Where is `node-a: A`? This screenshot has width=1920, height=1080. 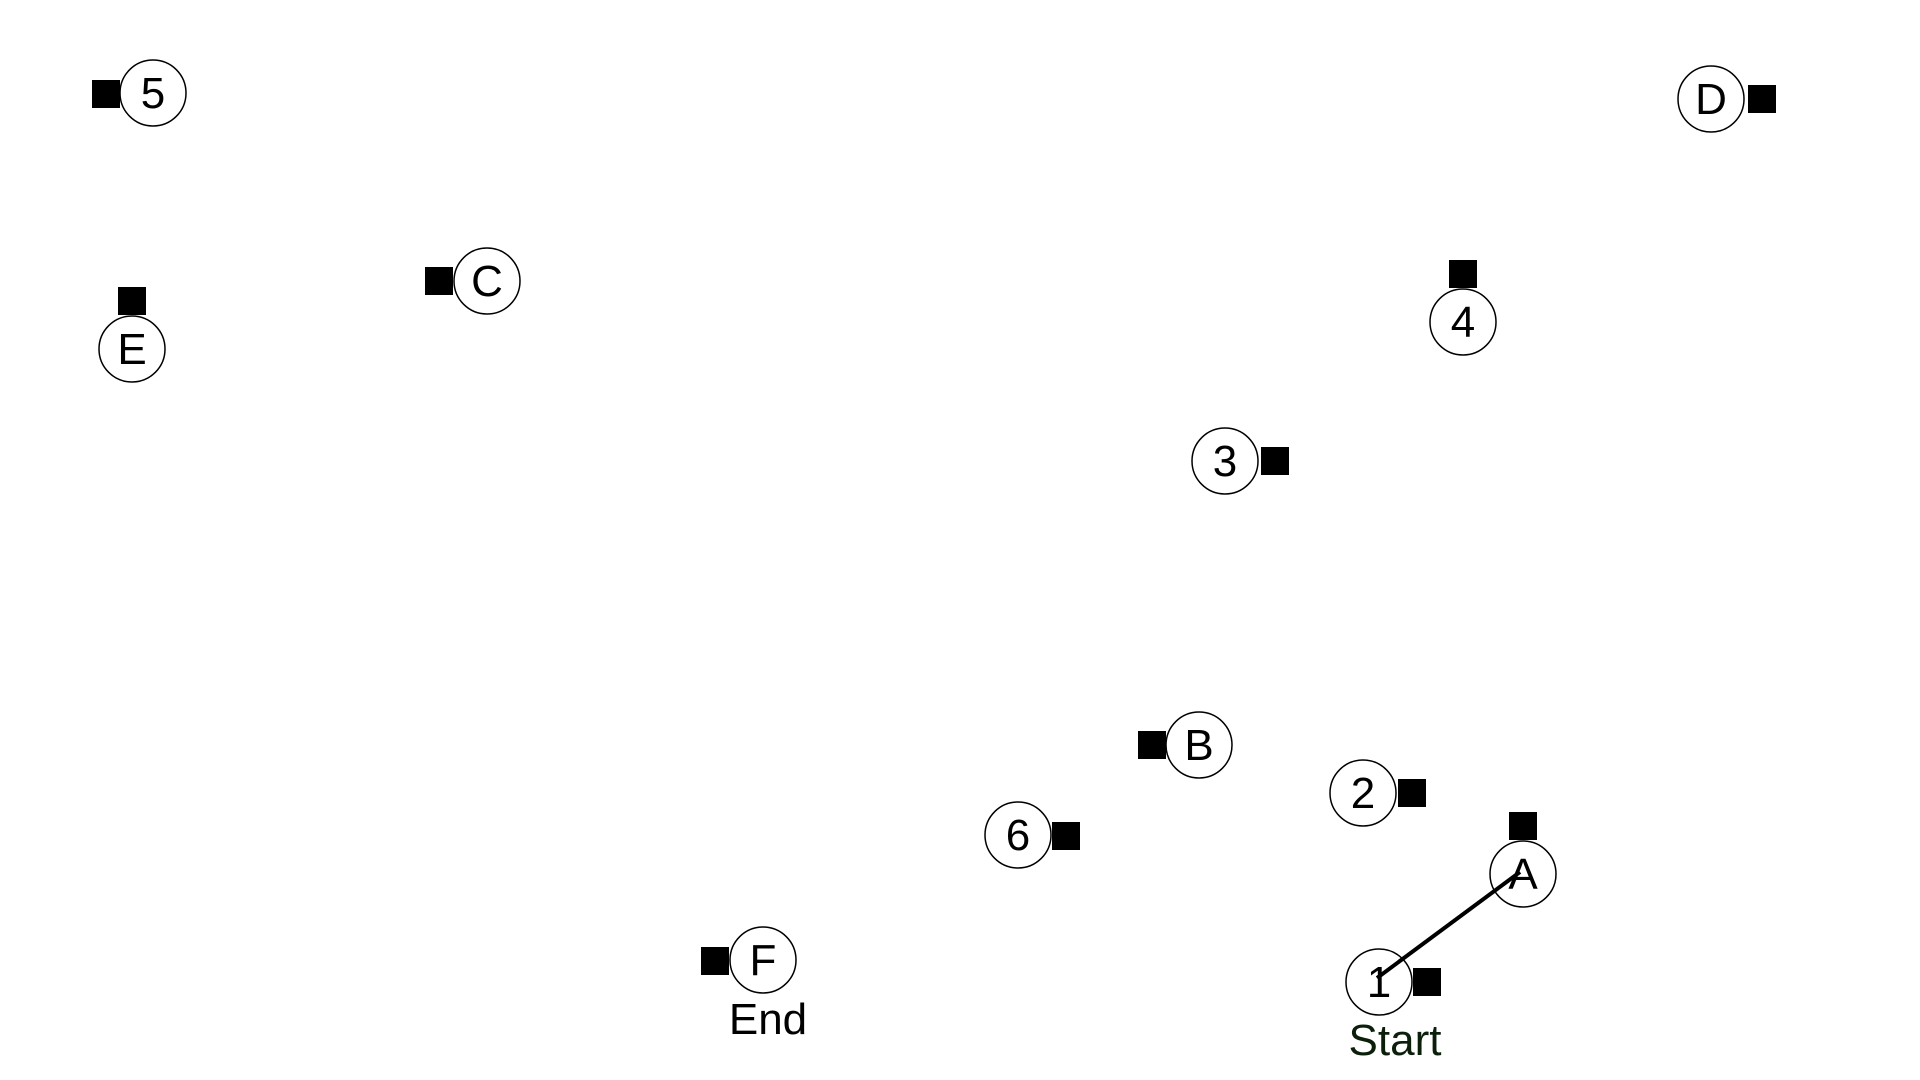
node-a: A is located at coordinates (1523, 860).